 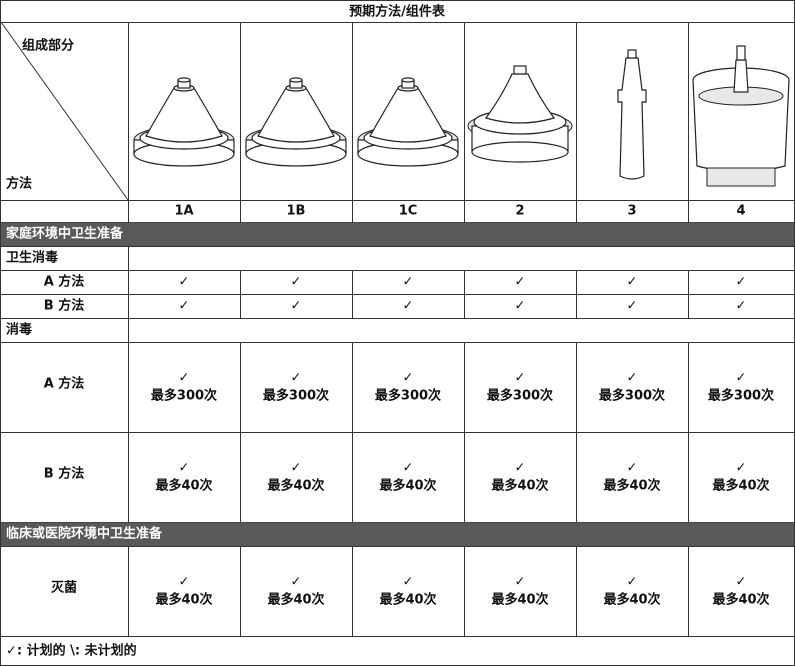 What do you see at coordinates (740, 211) in the screenshot?
I see `column-label: 4` at bounding box center [740, 211].